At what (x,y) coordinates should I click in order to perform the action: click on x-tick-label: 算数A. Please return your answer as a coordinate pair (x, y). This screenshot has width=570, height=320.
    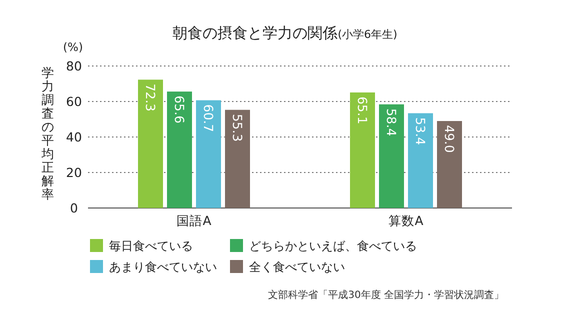
    Looking at the image, I should click on (406, 220).